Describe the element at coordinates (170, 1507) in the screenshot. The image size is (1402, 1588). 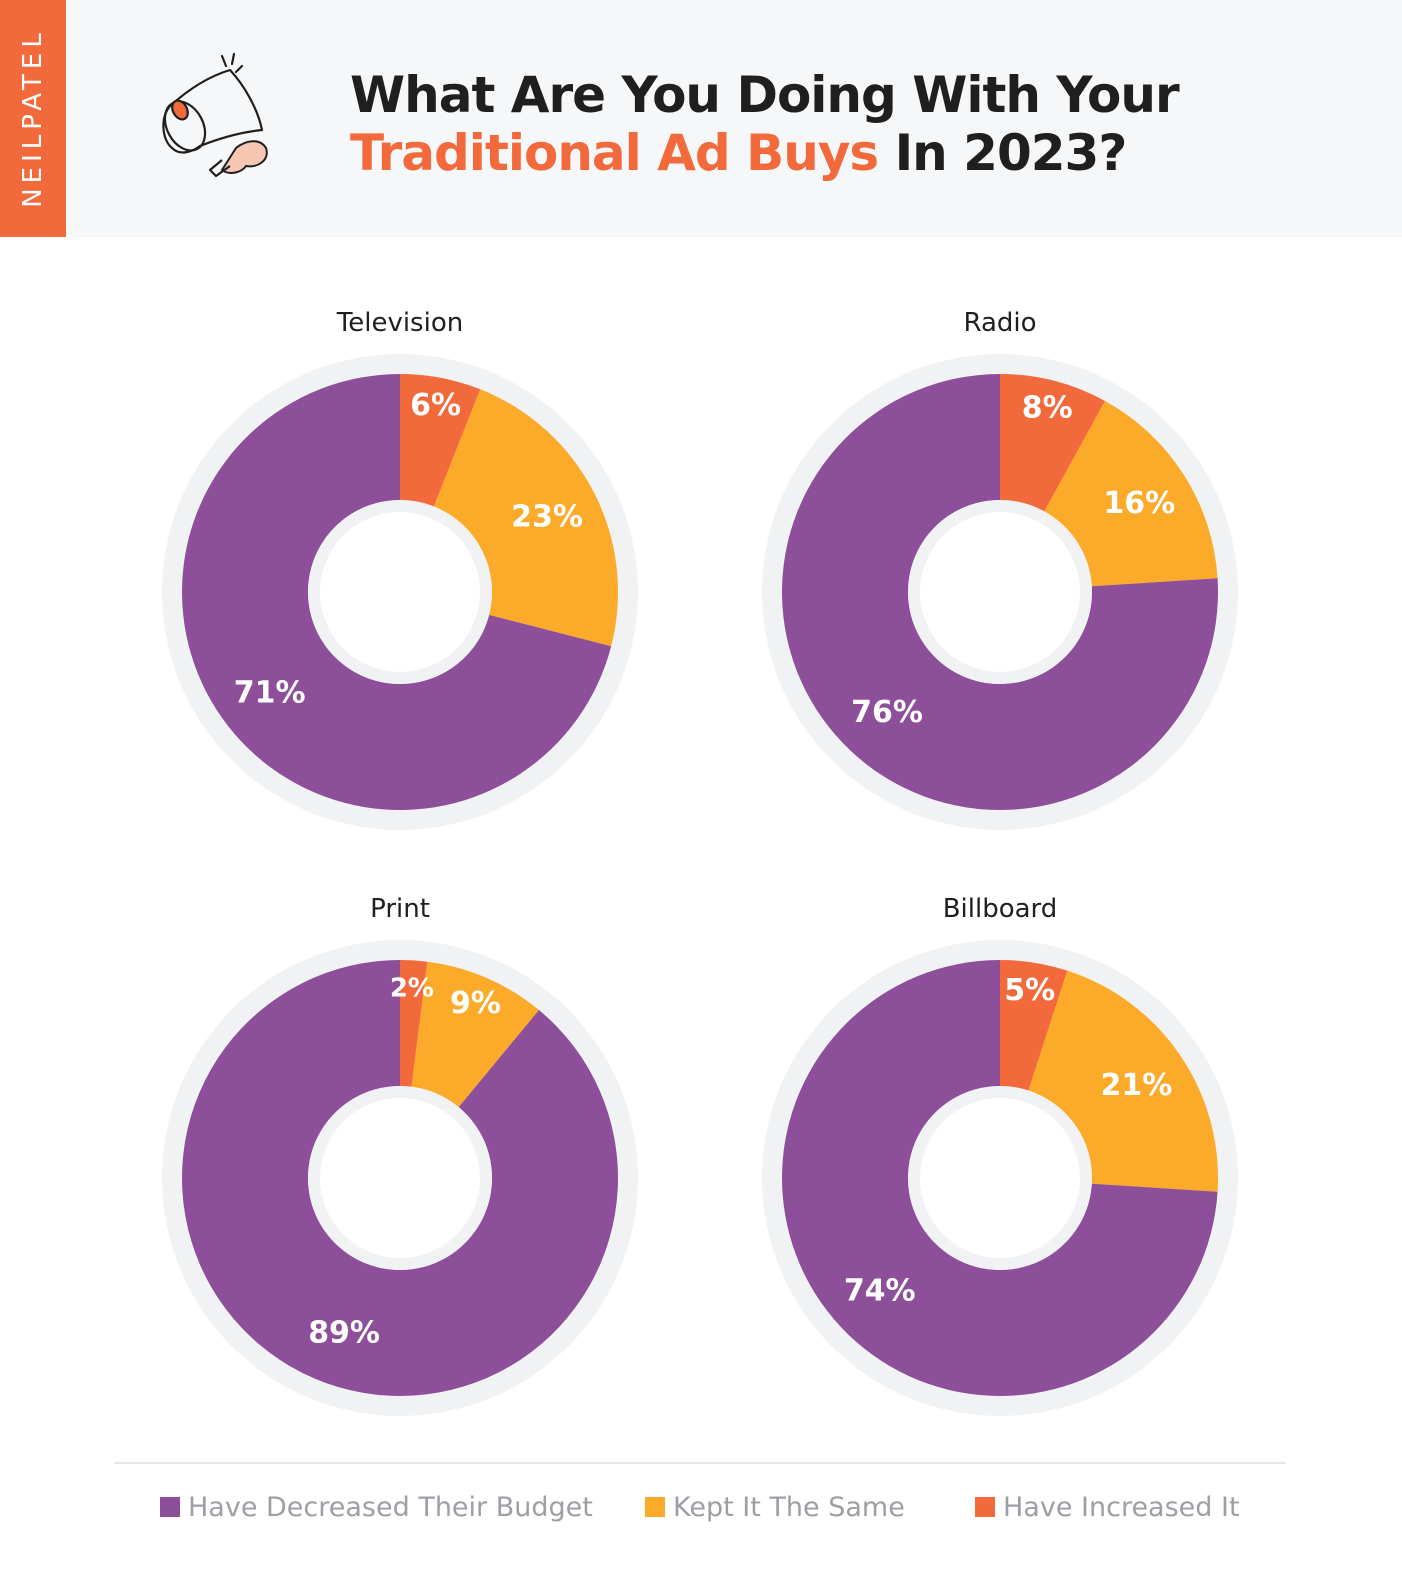
I see `legend-swatch-decreased` at that location.